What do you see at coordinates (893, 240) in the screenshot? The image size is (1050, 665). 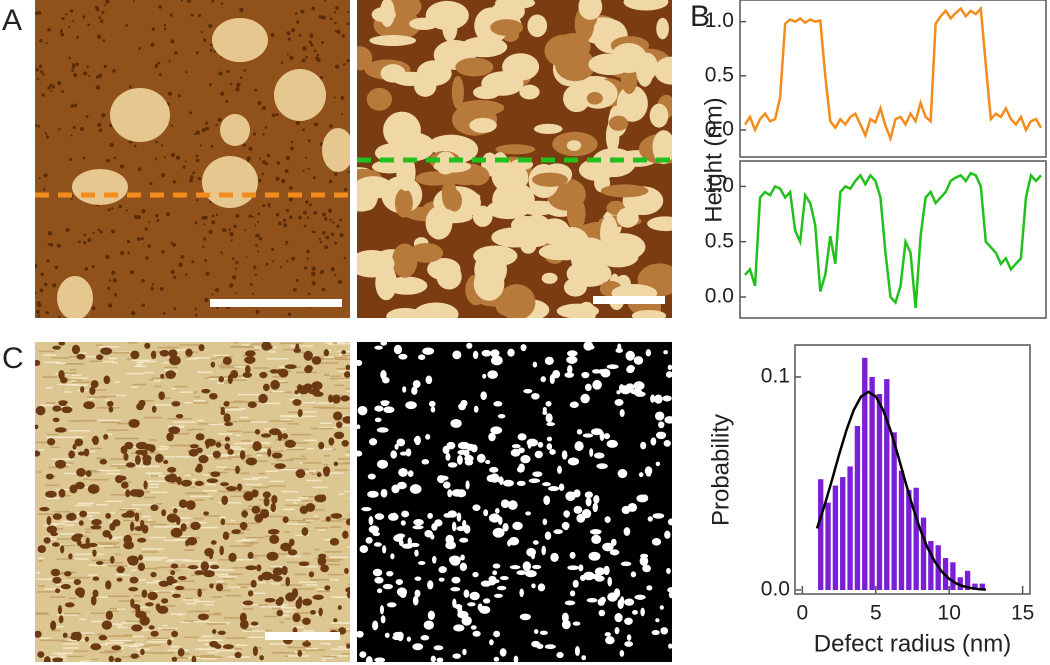 I see `profile-line` at bounding box center [893, 240].